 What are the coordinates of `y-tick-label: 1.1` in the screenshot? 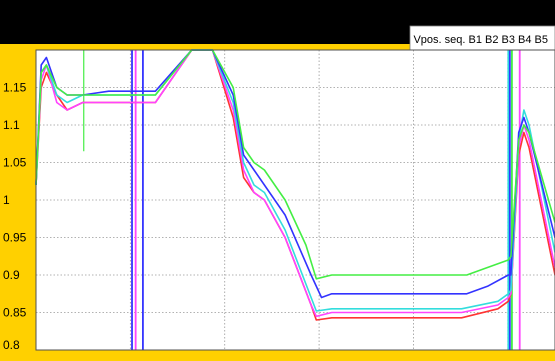 It's located at (11, 125).